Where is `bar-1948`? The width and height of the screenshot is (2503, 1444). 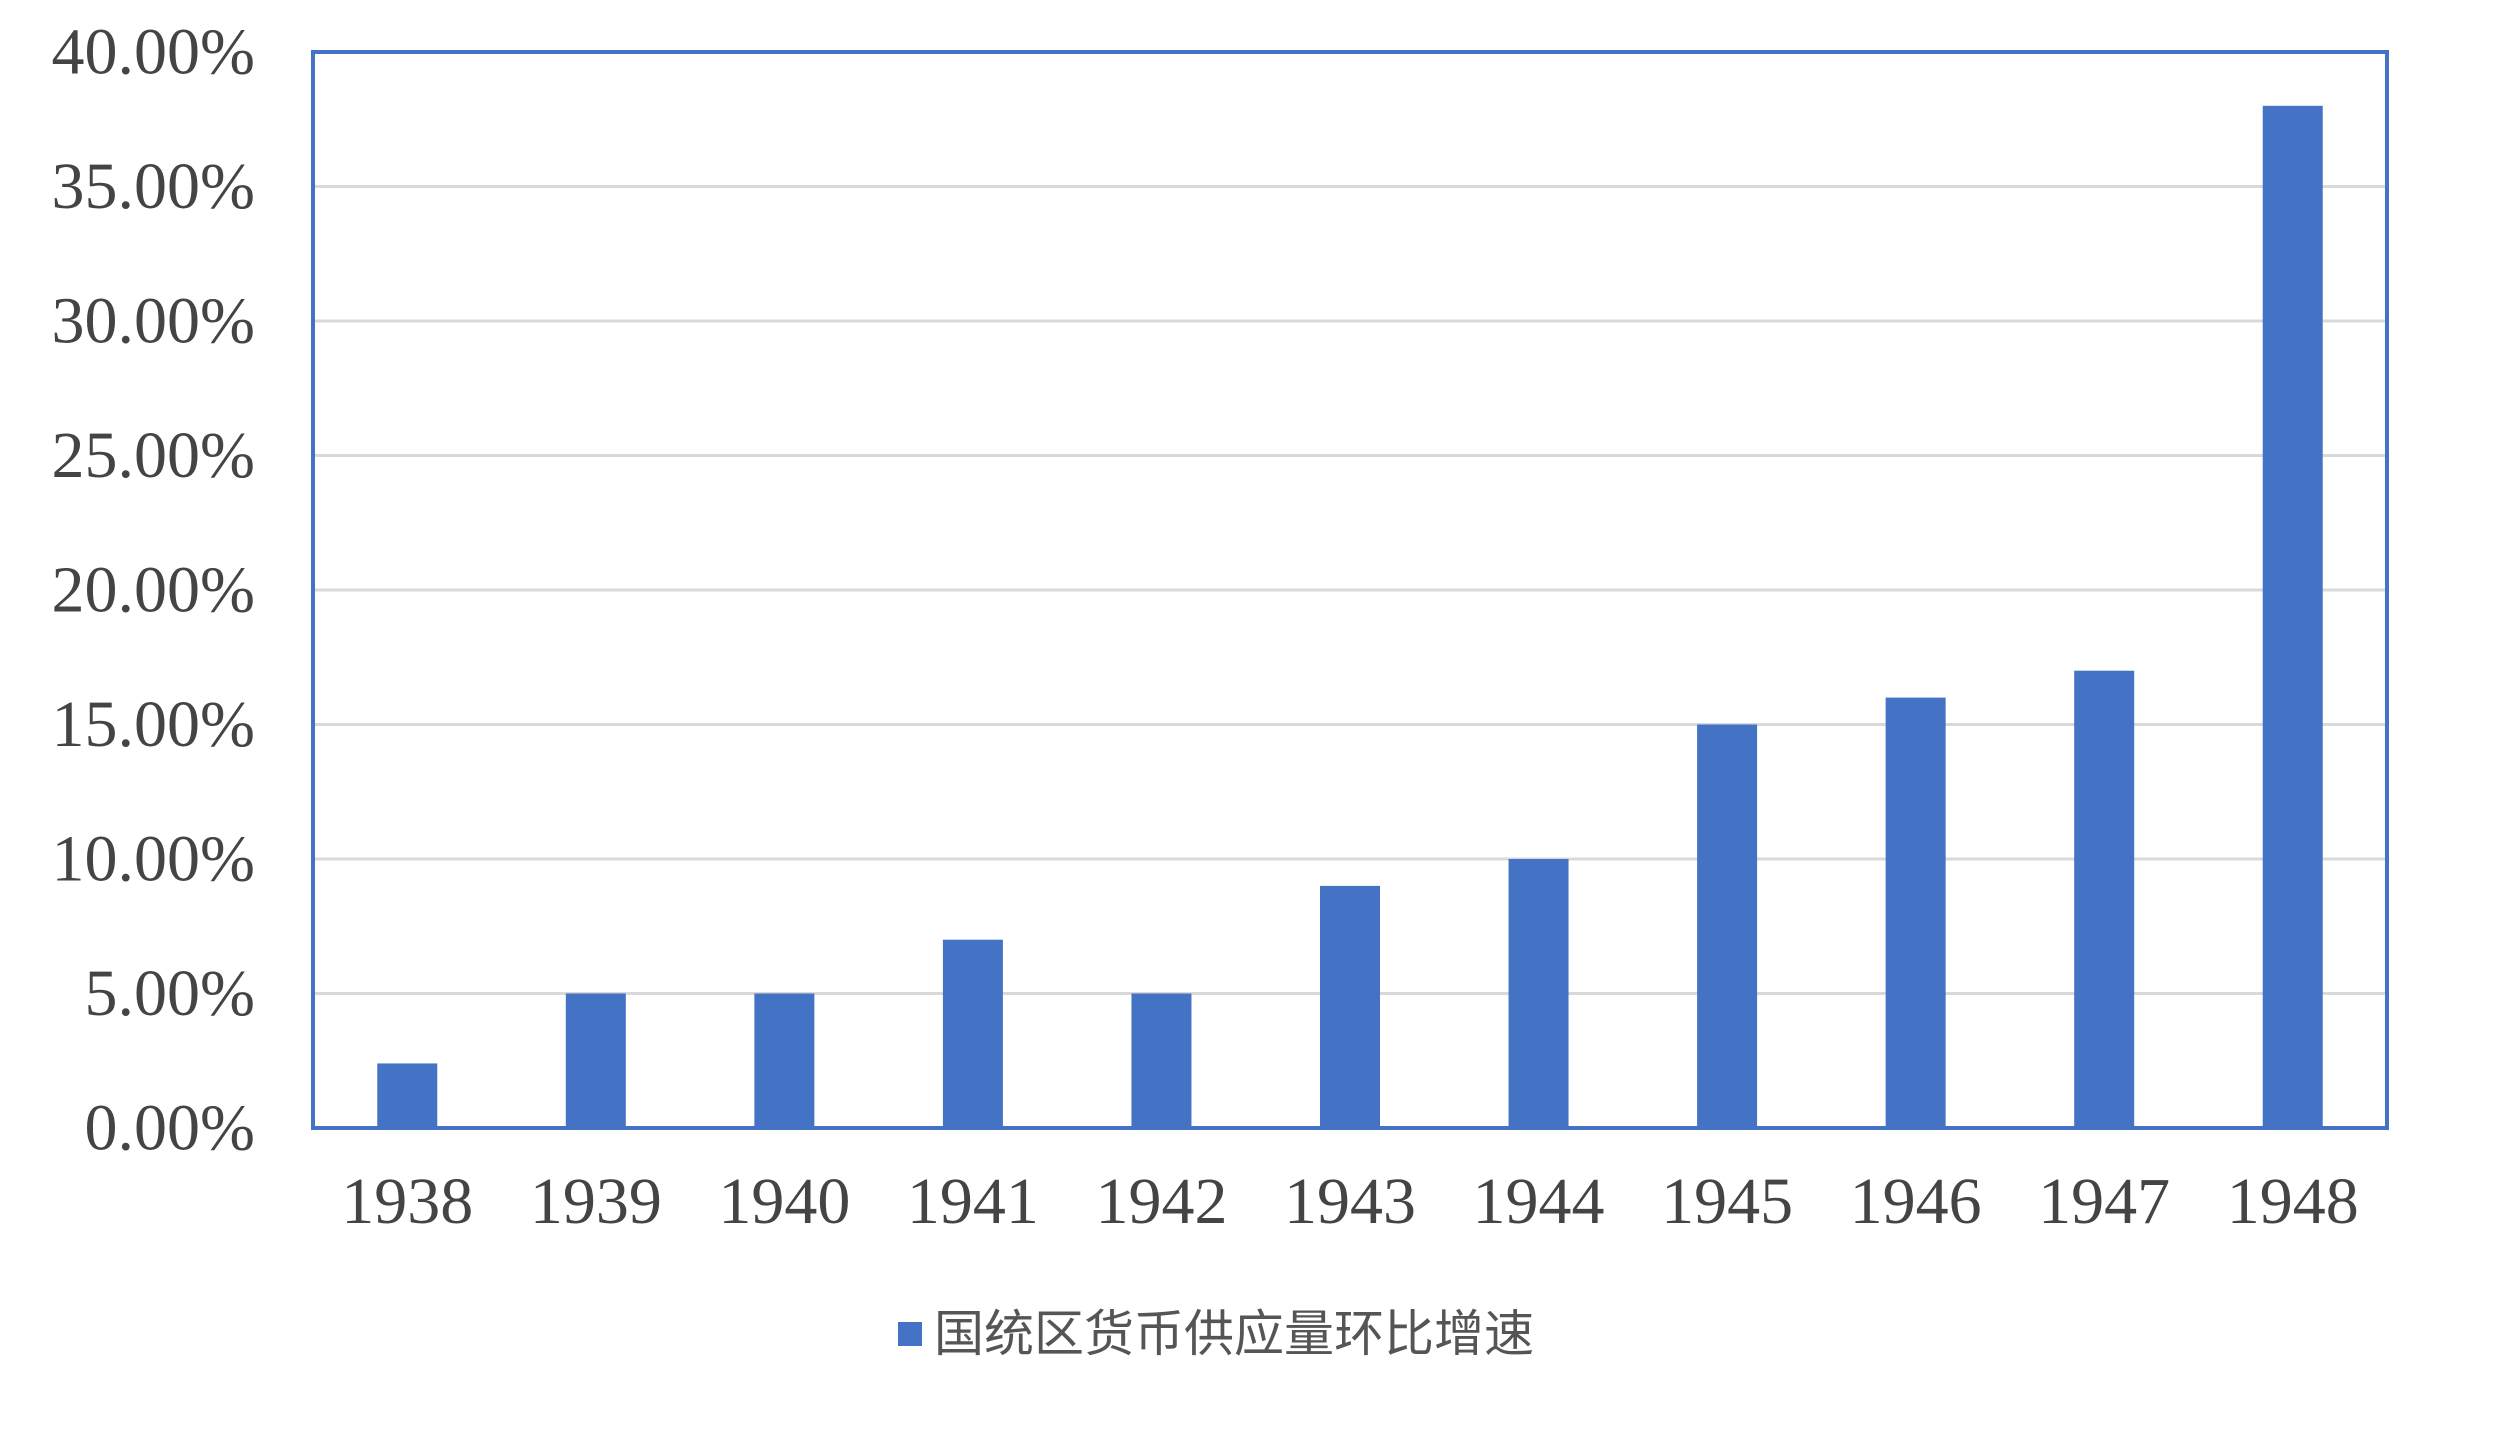 bar-1948 is located at coordinates (2292, 617).